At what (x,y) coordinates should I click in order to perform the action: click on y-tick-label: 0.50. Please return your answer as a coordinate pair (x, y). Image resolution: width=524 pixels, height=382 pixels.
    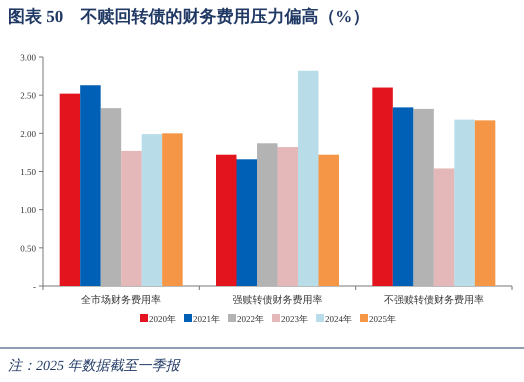
    Looking at the image, I should click on (28, 248).